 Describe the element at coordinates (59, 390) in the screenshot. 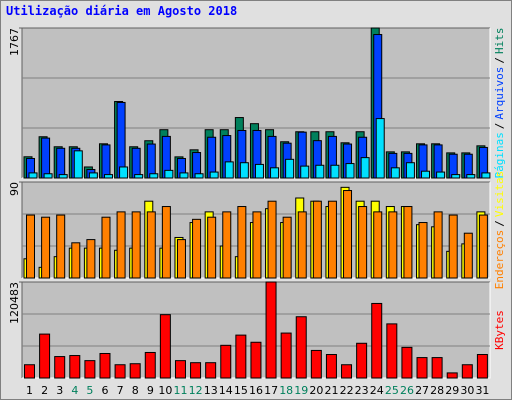

I see `x-tick-label: 3` at that location.